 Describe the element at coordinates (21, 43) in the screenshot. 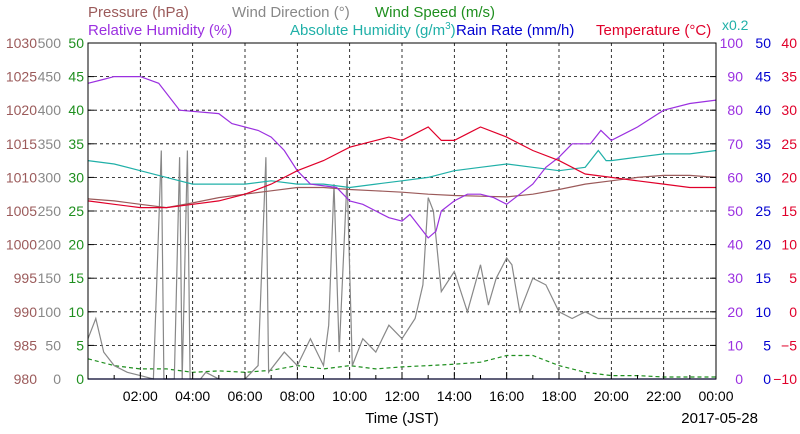

I see `y-tick-label: 1030` at that location.